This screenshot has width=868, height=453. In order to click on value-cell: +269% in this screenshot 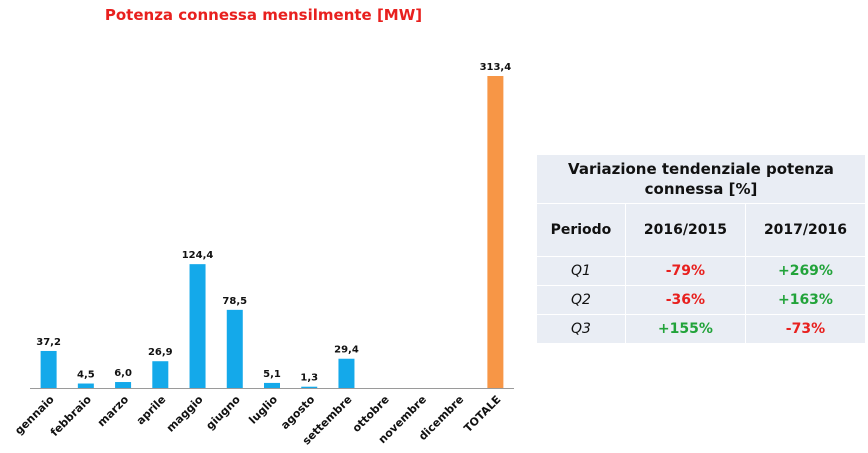, I will do `click(805, 271)`.